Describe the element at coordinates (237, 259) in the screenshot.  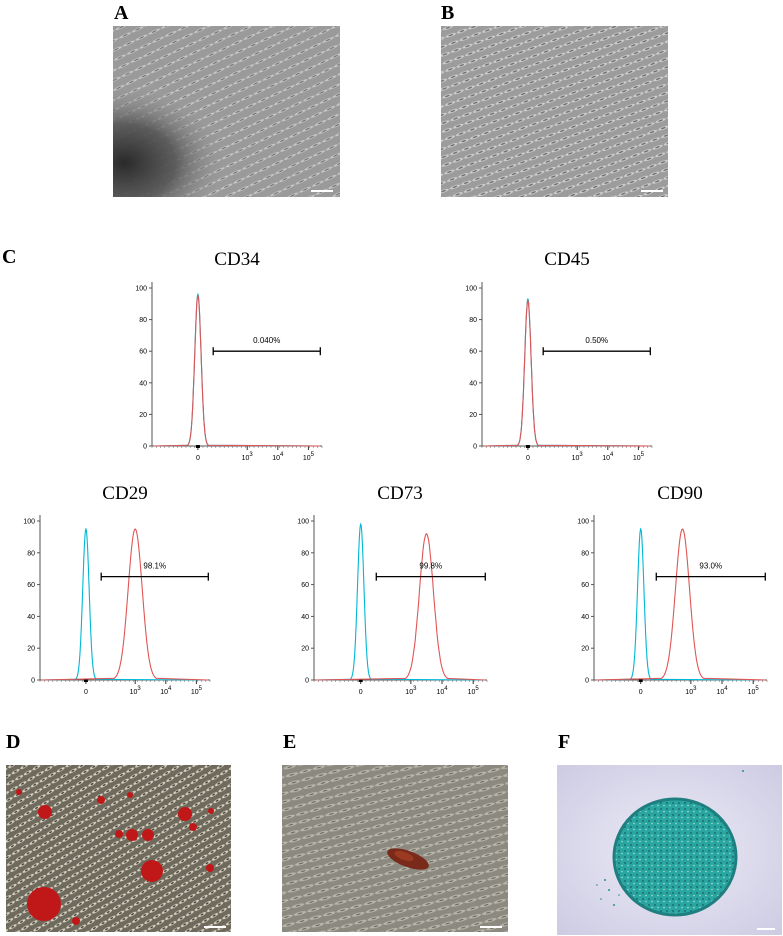
I see `histogram-title: CD34` at that location.